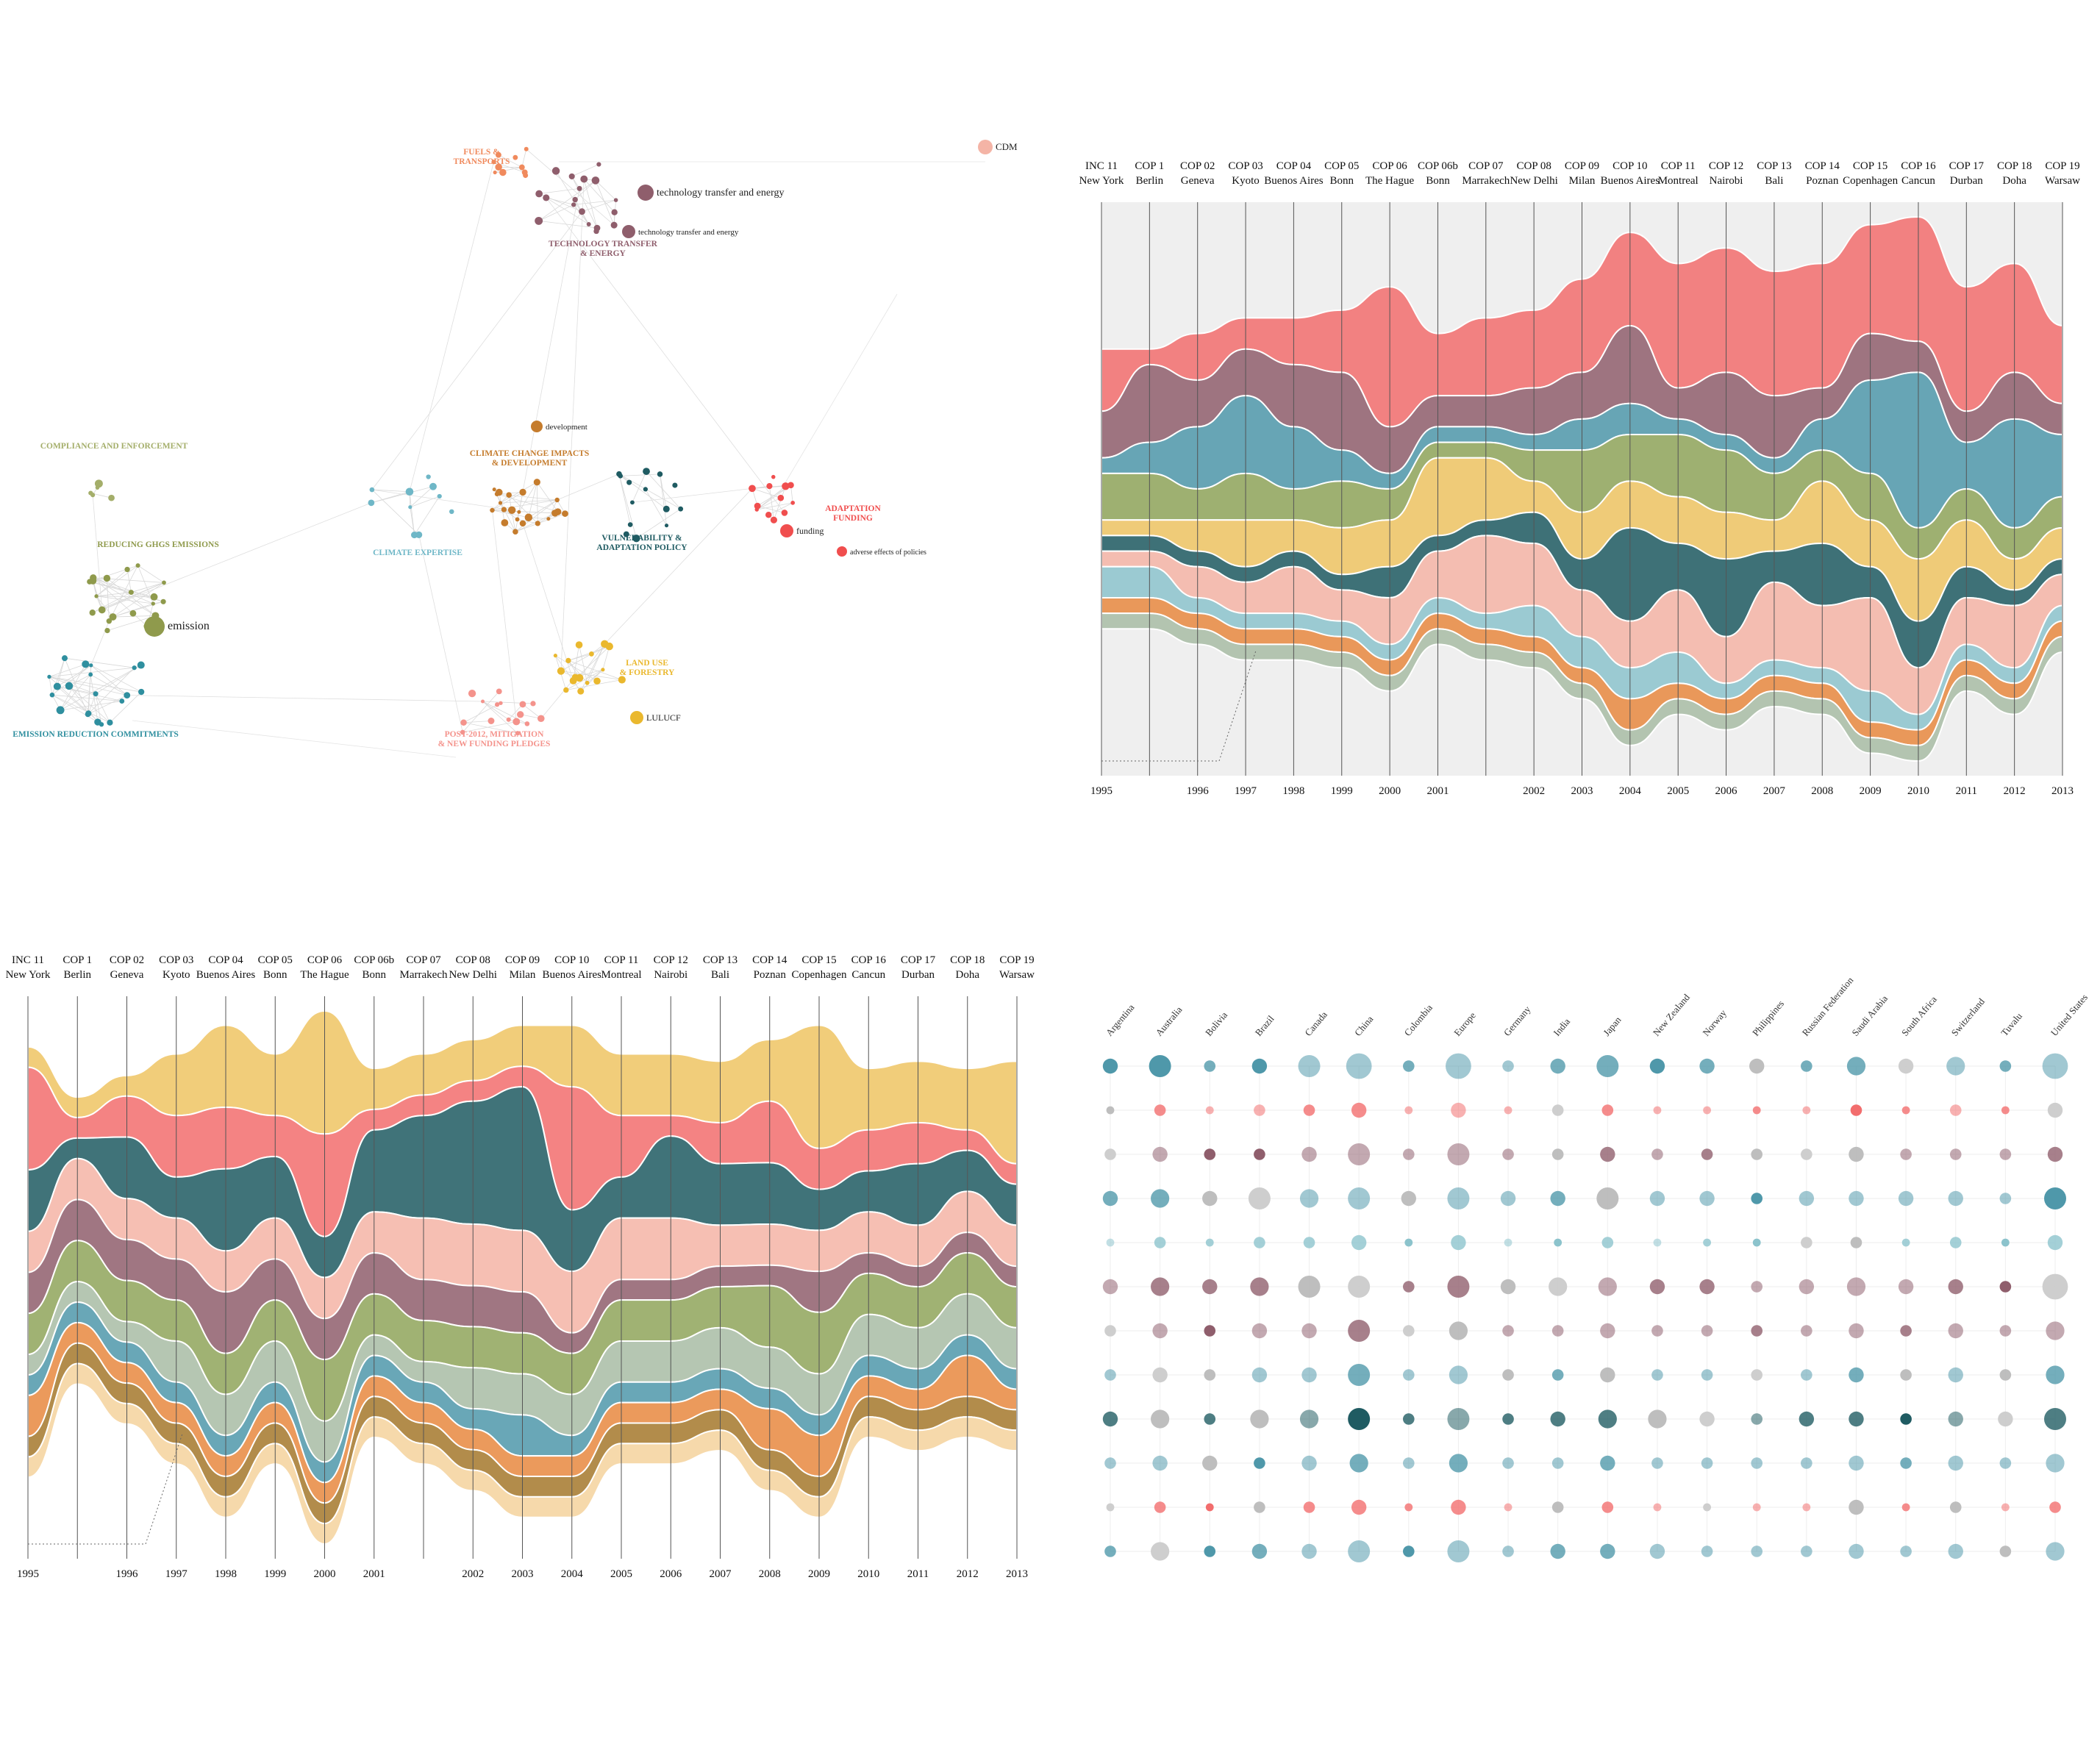  I want to click on country-label: Philippines, so click(1768, 1017).